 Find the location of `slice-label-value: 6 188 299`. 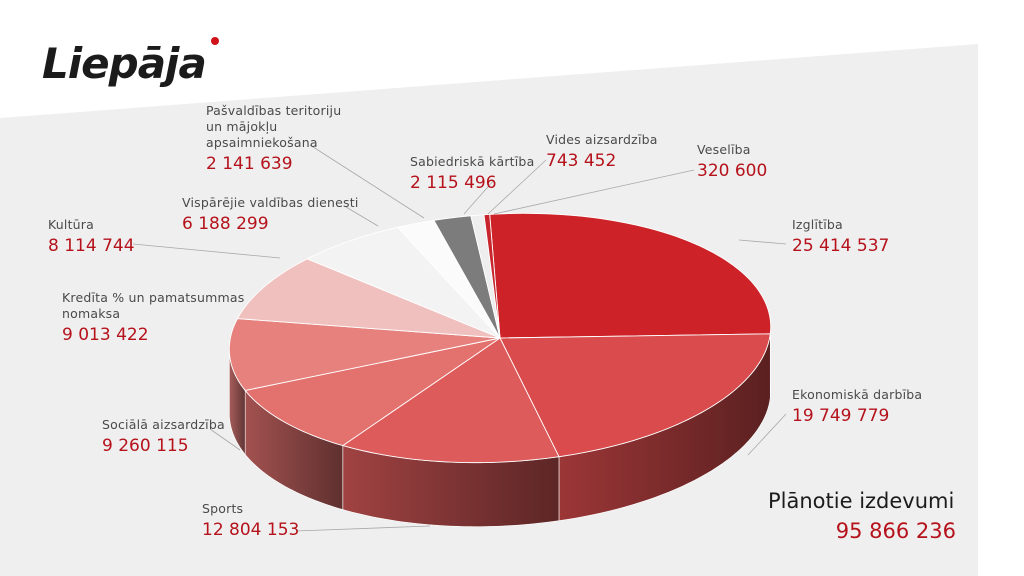

slice-label-value: 6 188 299 is located at coordinates (225, 224).